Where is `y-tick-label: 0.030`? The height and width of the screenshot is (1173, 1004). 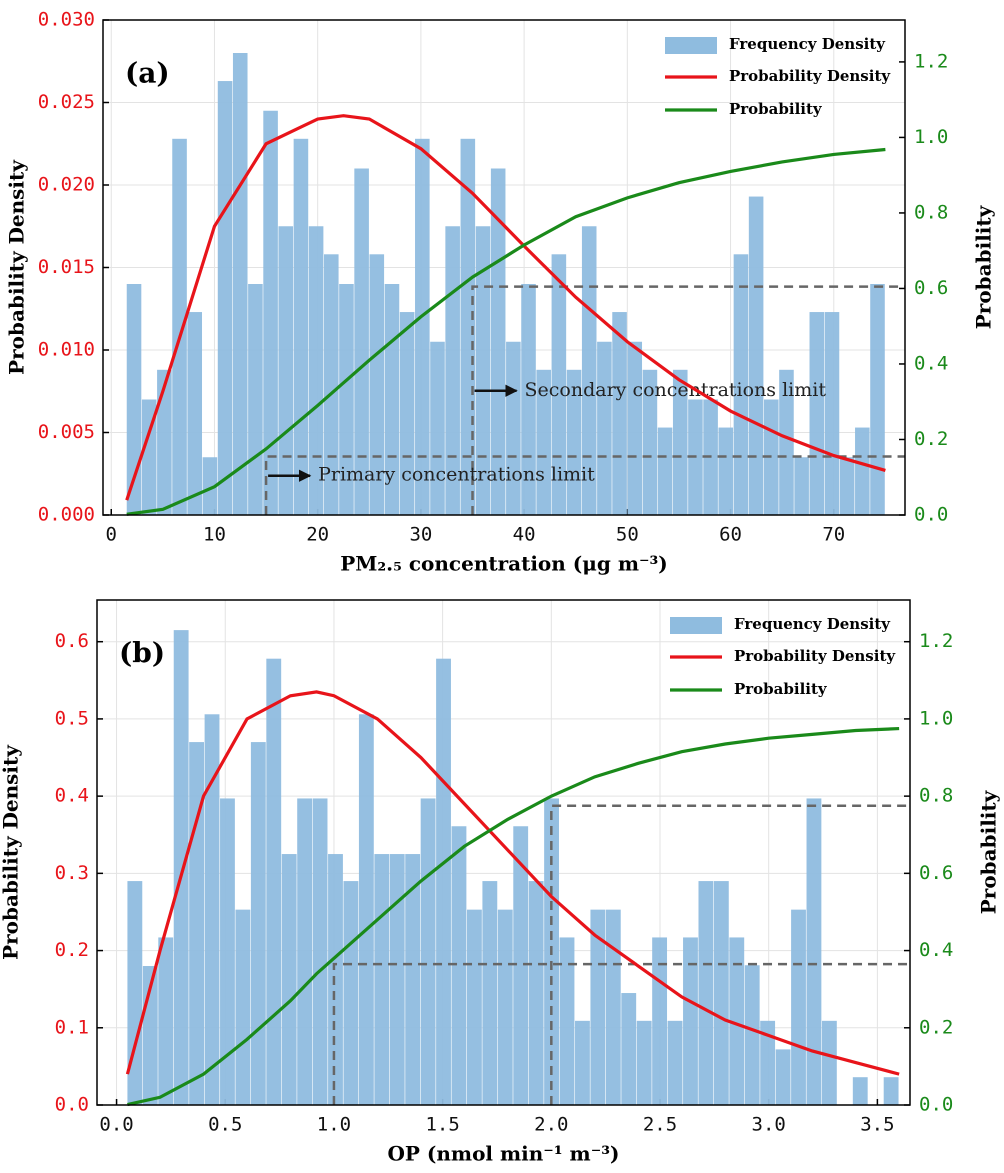 y-tick-label: 0.030 is located at coordinates (66, 20).